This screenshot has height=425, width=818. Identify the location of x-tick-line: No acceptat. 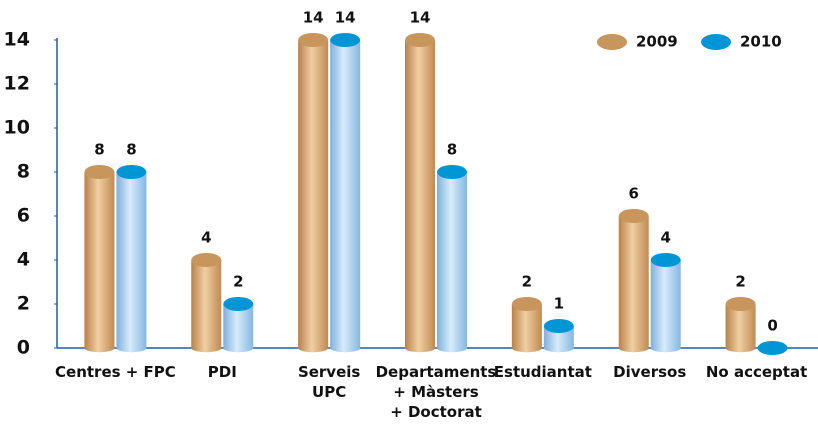
(756, 372).